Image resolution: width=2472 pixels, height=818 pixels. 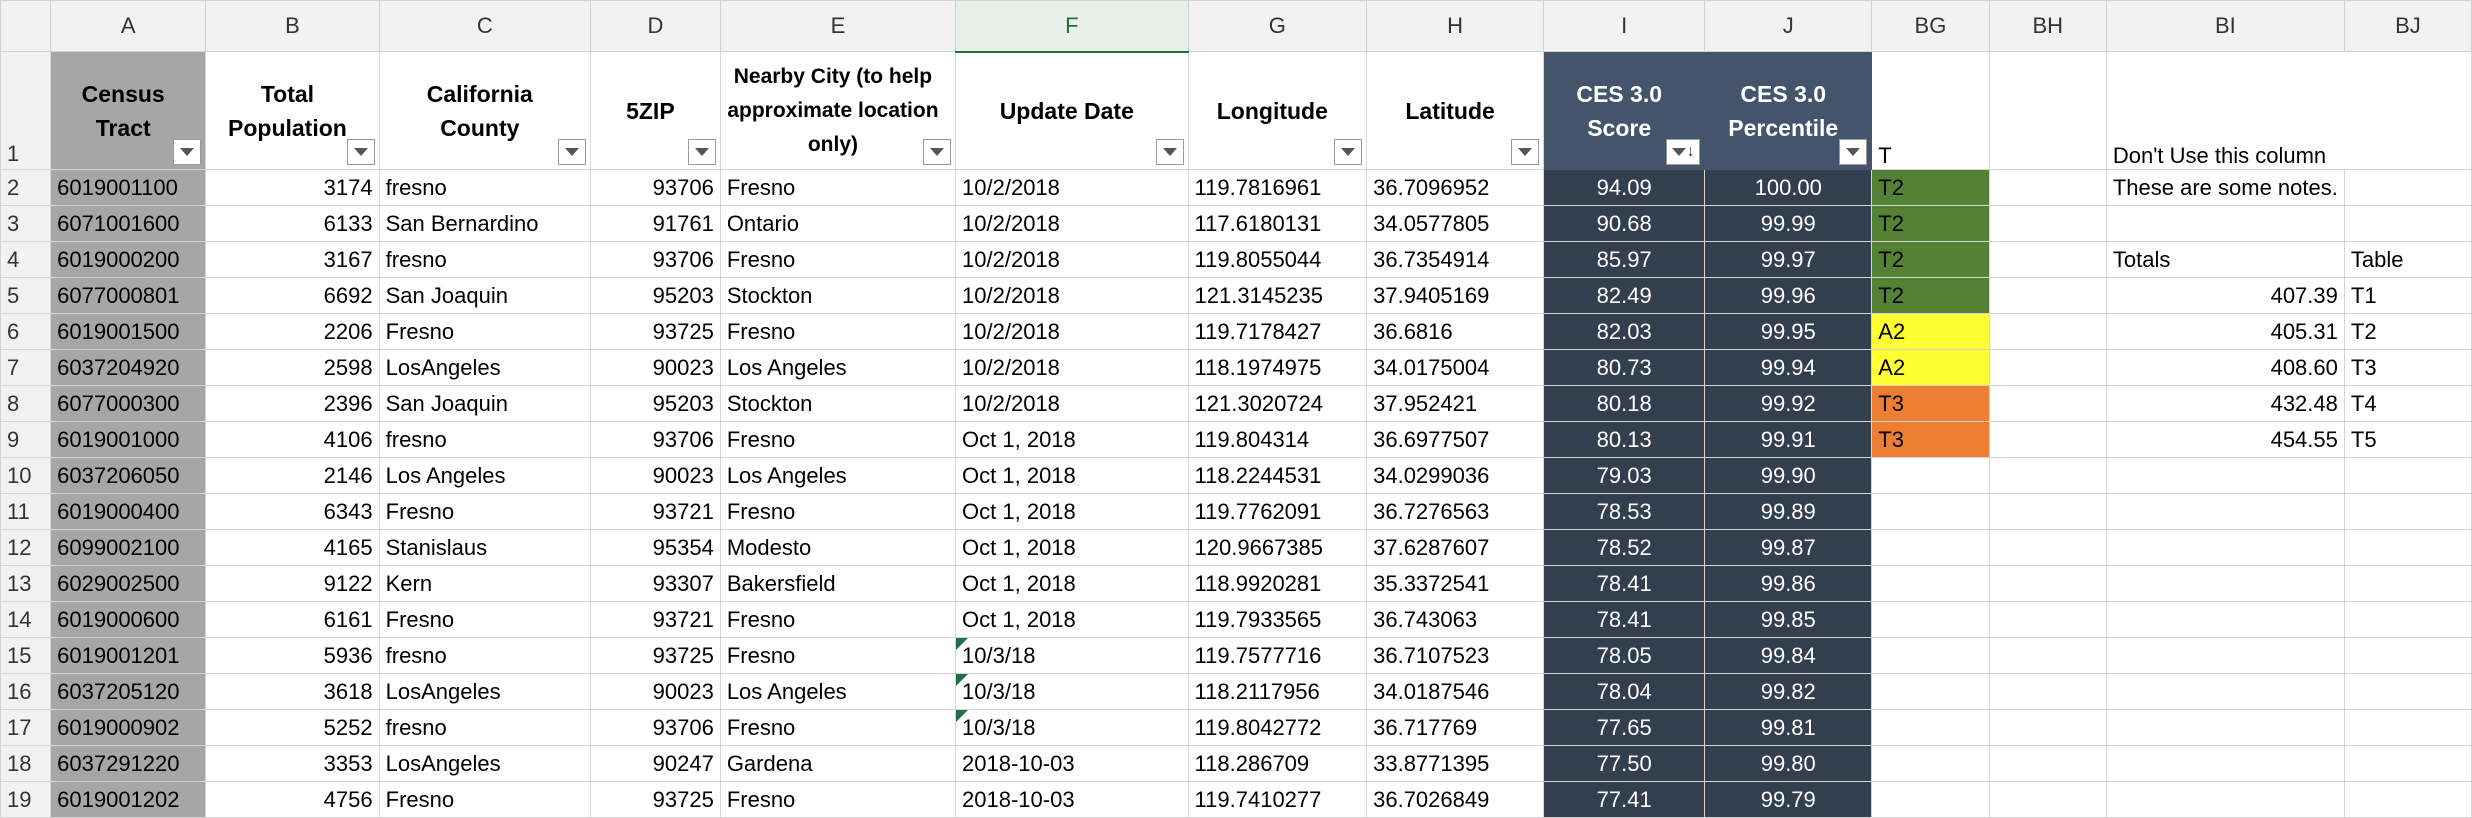 I want to click on cell-pop: 6692, so click(x=292, y=295).